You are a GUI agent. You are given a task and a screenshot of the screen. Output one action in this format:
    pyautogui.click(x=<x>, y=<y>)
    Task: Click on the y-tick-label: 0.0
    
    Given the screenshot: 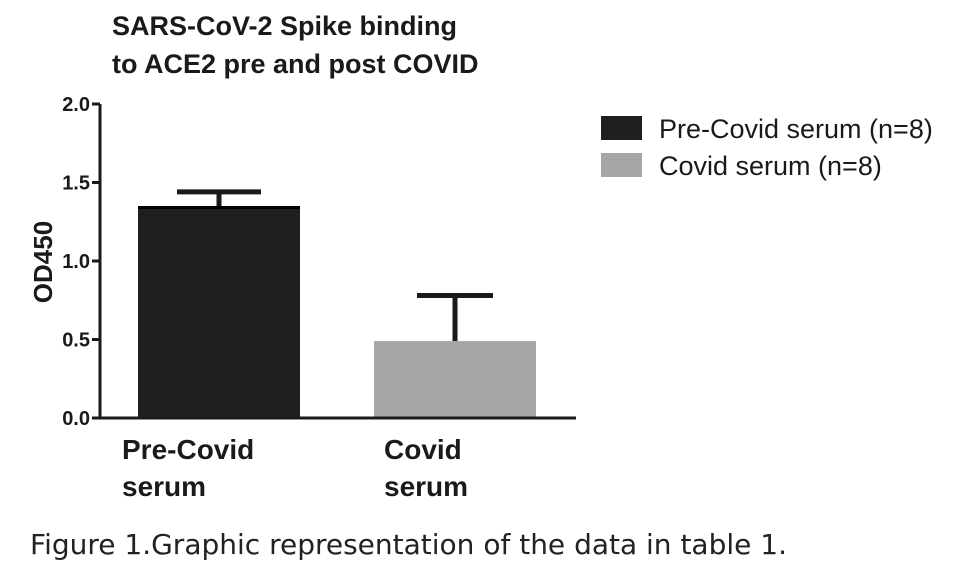 What is the action you would take?
    pyautogui.click(x=76, y=419)
    